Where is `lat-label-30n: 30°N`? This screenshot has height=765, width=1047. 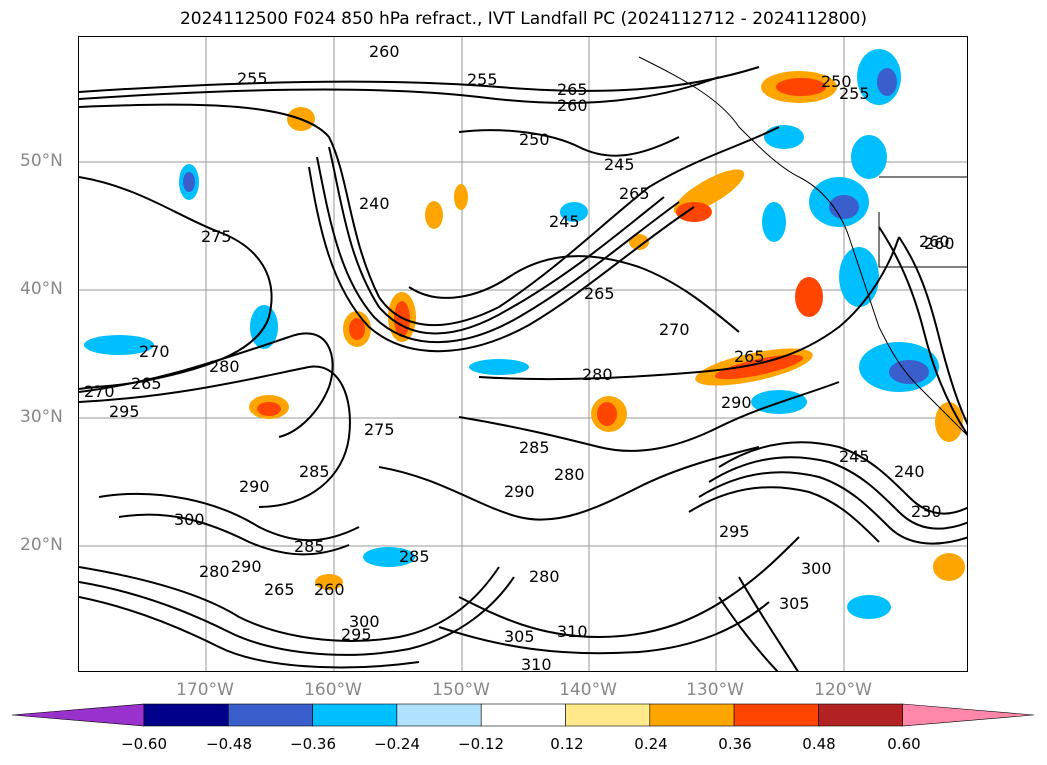
lat-label-30n: 30°N is located at coordinates (41, 417).